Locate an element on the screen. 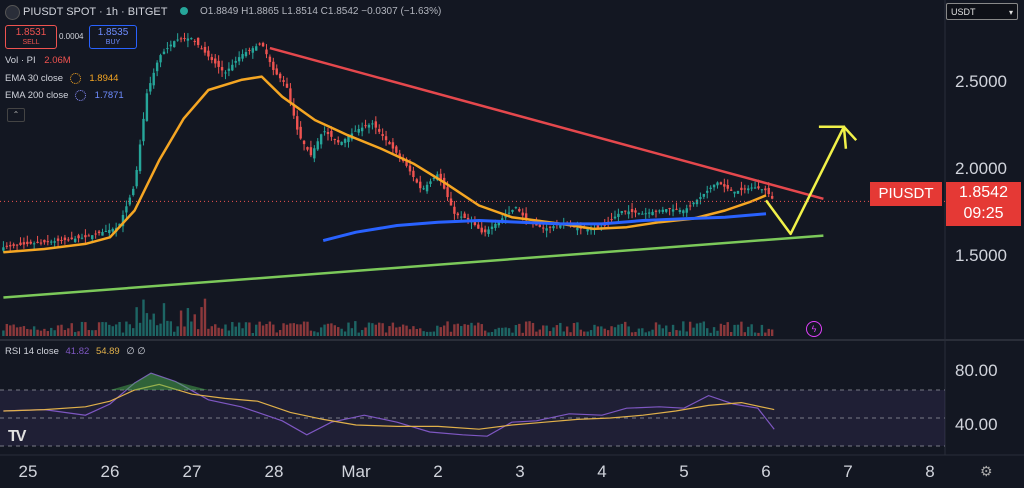 Image resolution: width=1024 pixels, height=488 pixels. support-trendline is located at coordinates (413, 266).